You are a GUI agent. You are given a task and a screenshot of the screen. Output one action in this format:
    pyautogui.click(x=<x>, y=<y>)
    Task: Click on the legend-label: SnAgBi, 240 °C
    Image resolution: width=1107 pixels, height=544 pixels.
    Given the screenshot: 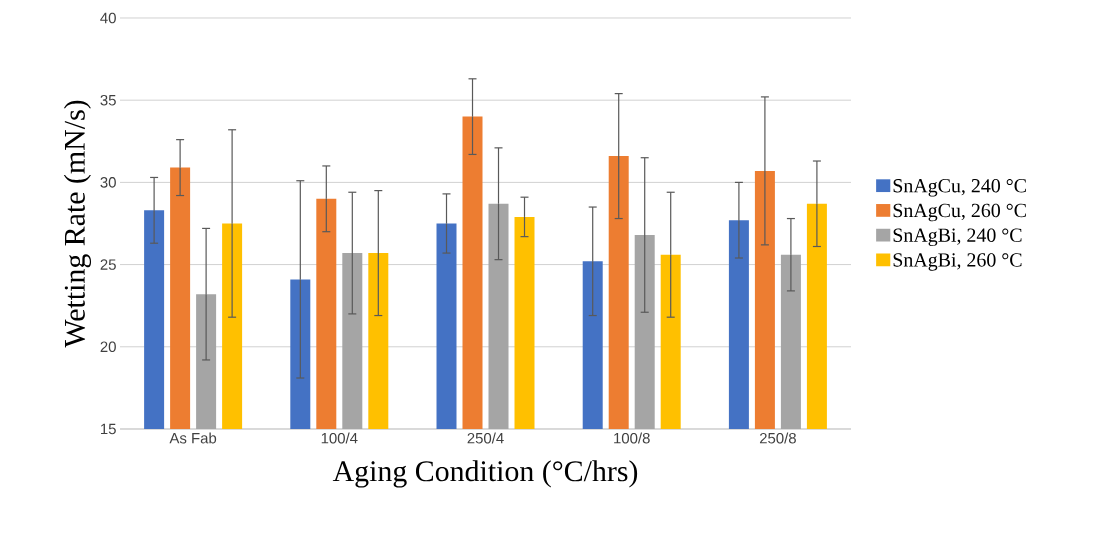 What is the action you would take?
    pyautogui.click(x=957, y=237)
    